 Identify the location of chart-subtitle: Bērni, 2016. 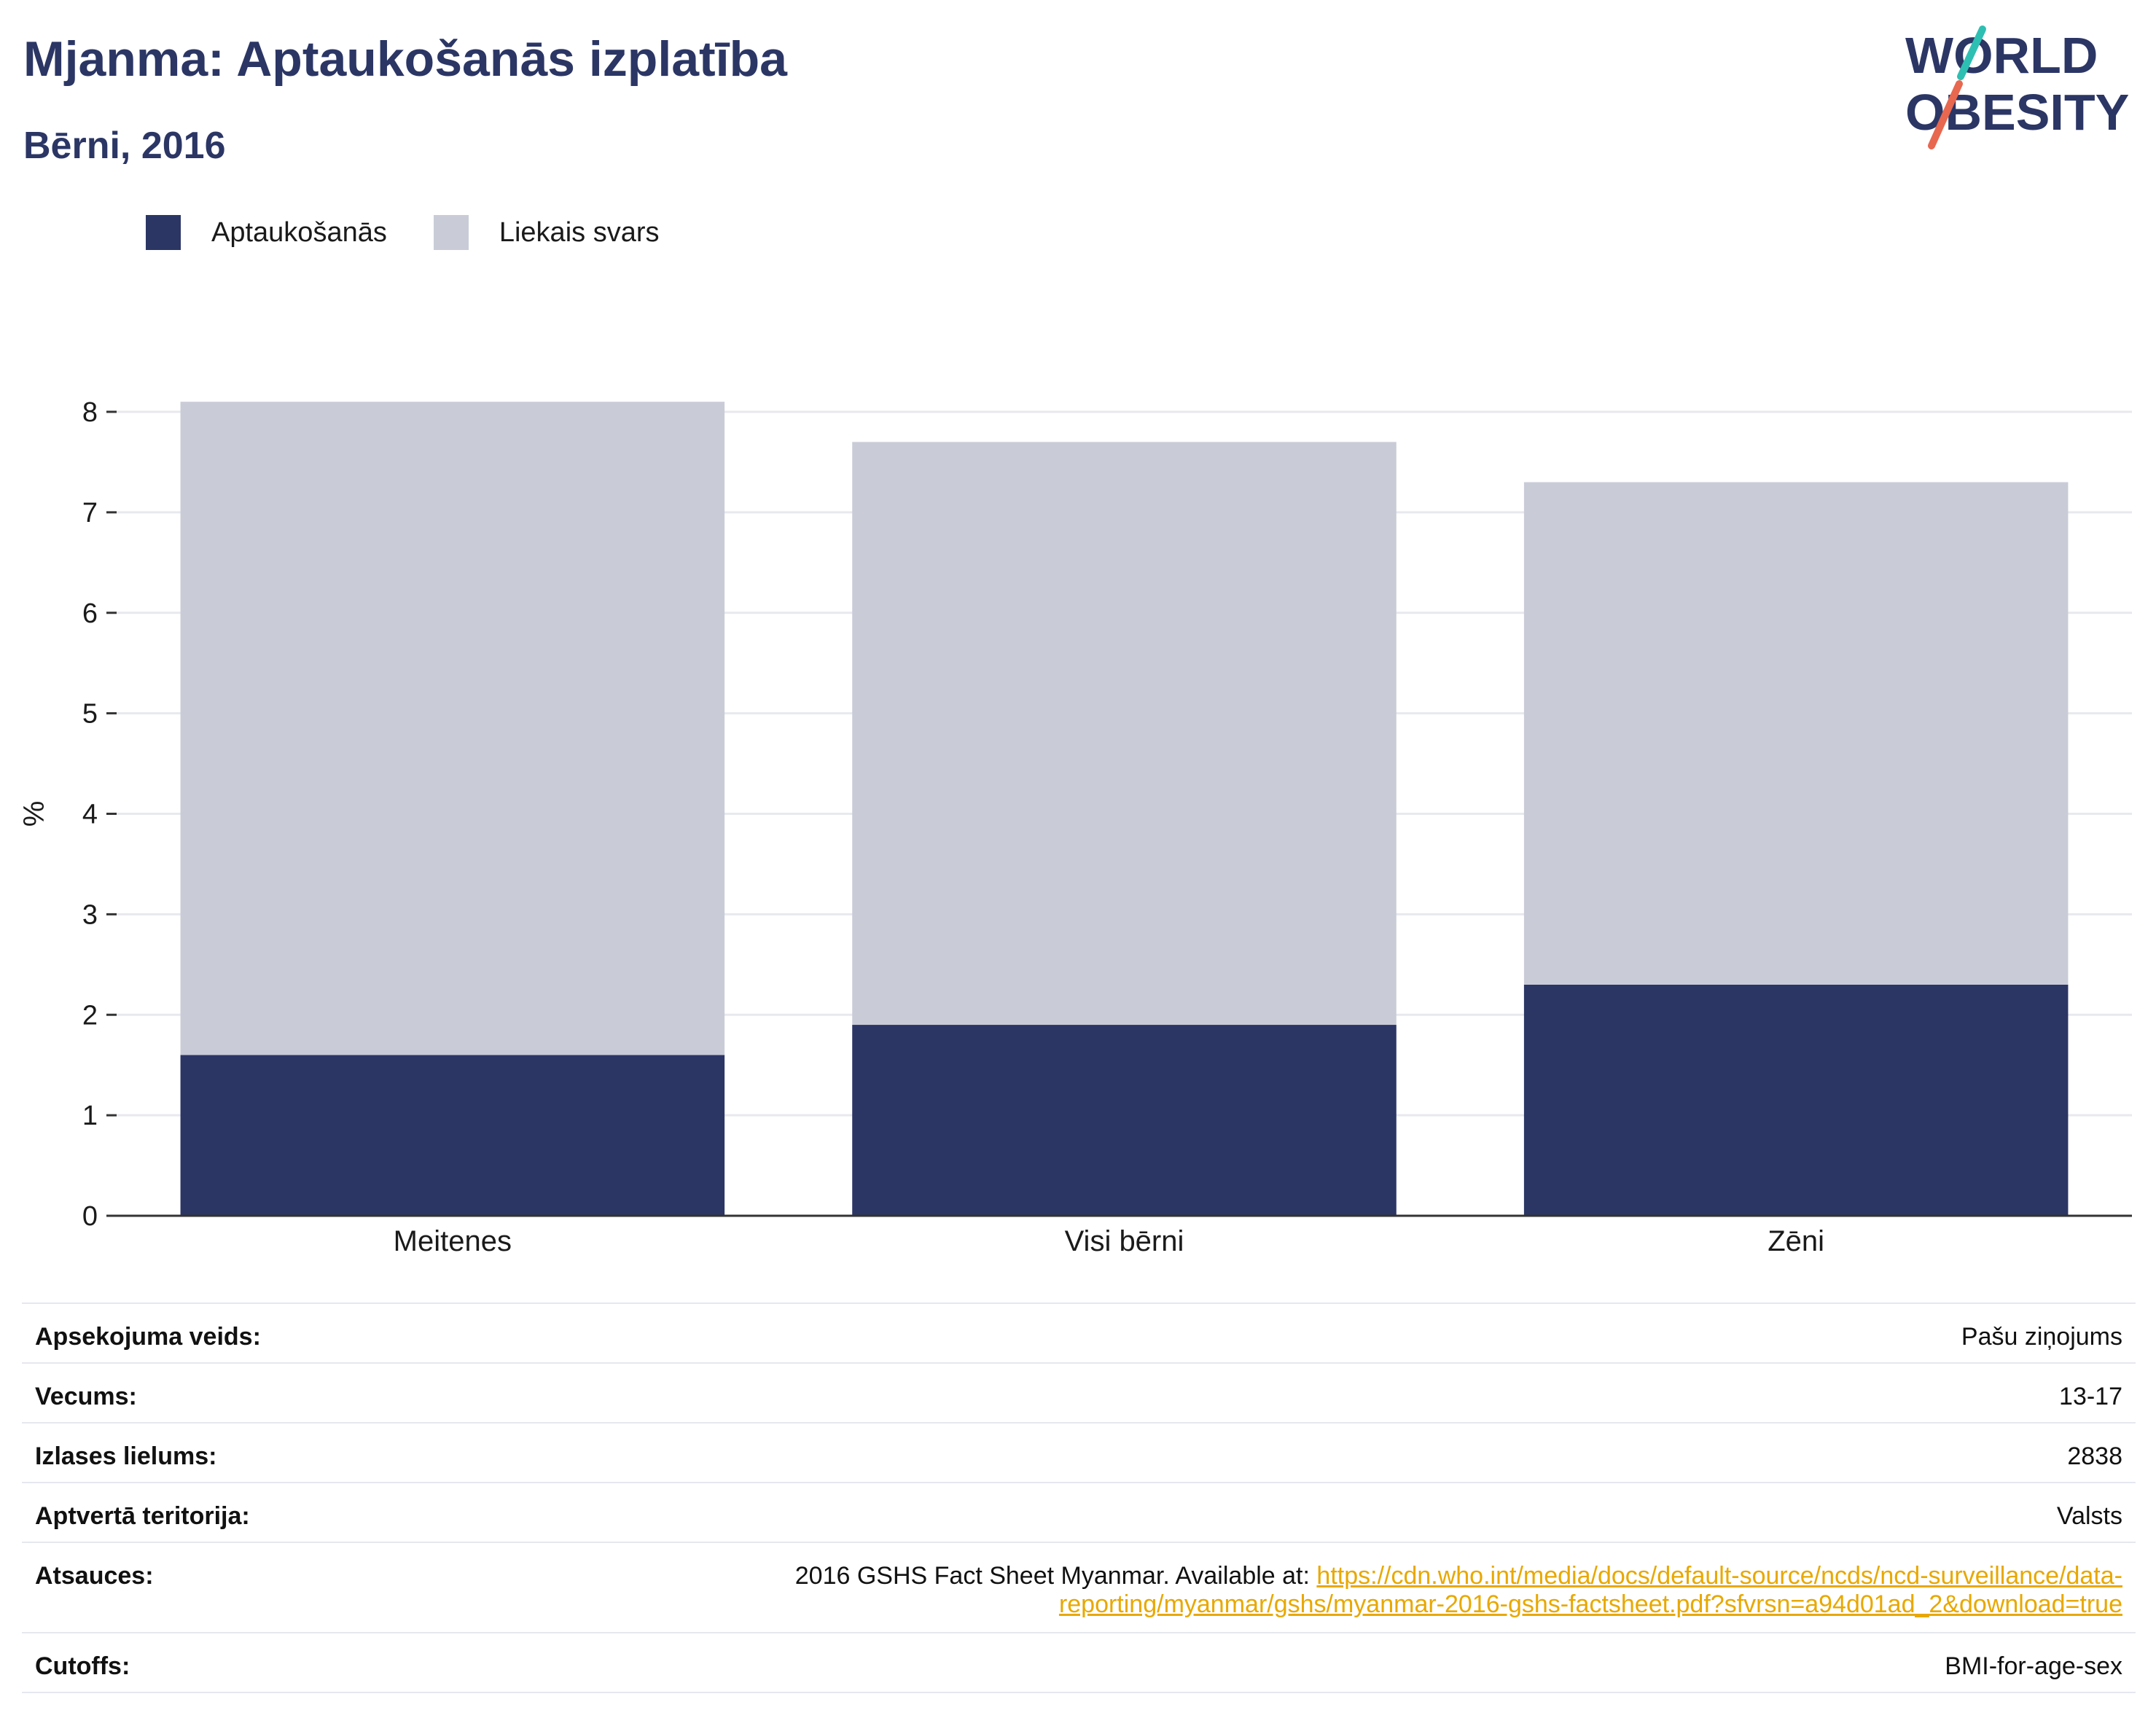
(125, 146).